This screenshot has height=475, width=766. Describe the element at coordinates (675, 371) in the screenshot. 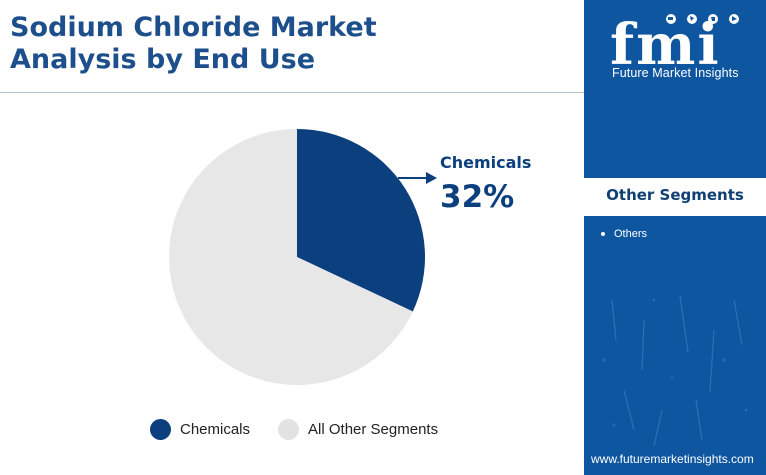

I see `sidebar-texture` at that location.